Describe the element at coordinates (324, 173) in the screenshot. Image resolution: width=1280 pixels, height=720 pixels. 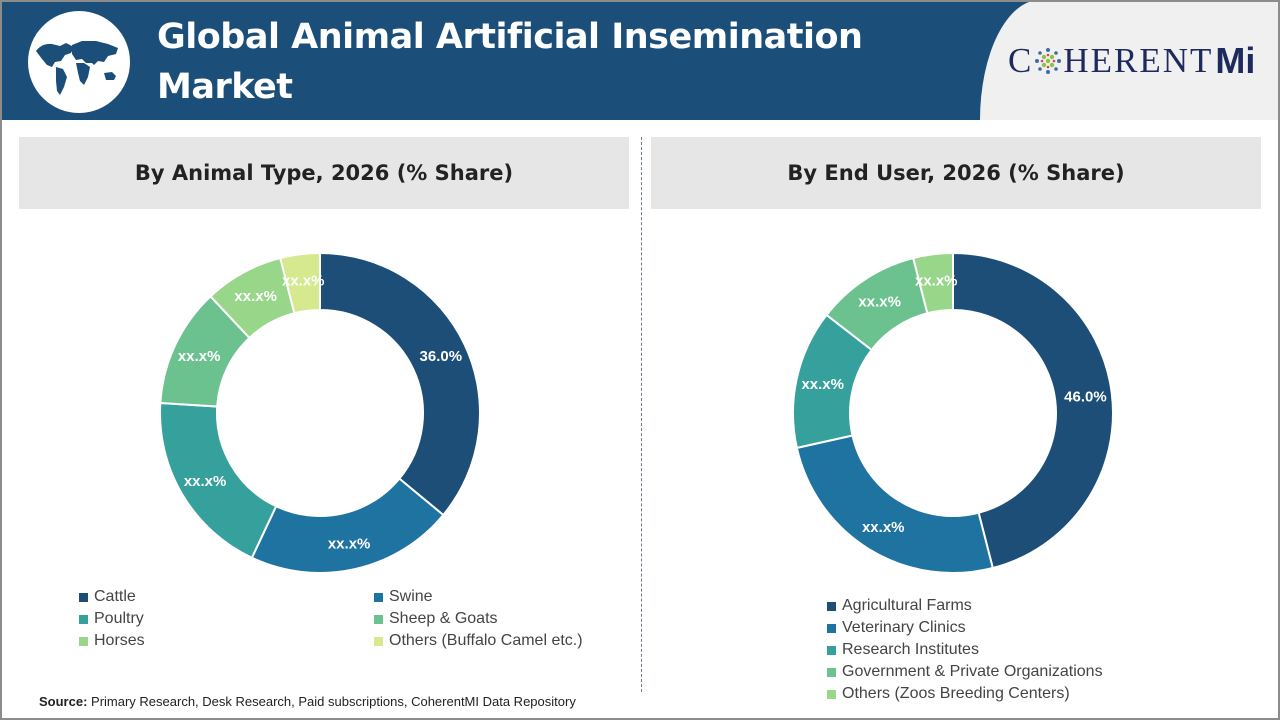
I see `chart-title-animal-type: By Animal Type, 2026 (% Share)` at that location.